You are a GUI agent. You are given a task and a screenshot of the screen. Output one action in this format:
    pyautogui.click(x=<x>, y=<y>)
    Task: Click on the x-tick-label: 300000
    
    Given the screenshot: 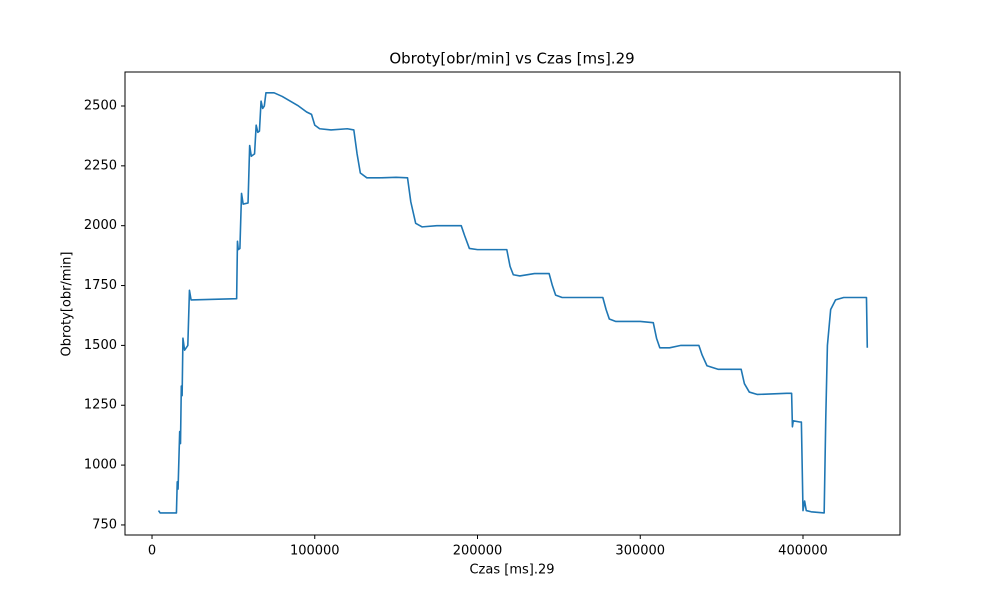 What is the action you would take?
    pyautogui.click(x=640, y=551)
    